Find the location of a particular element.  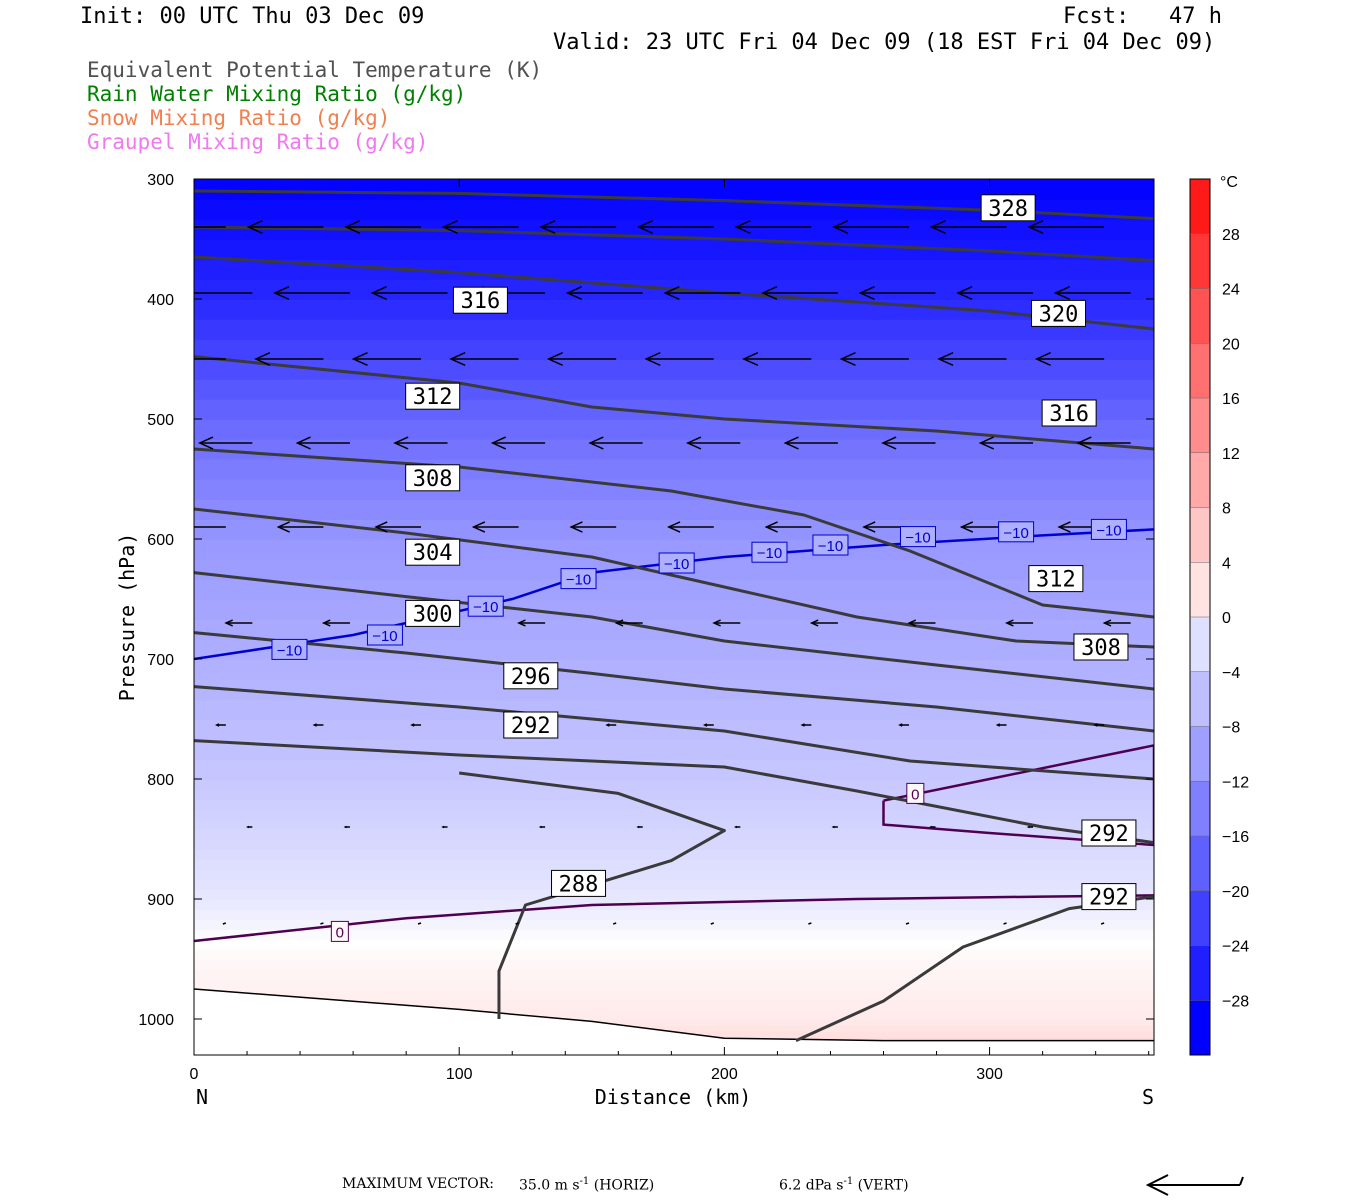

colorbar-tick-label: −20 is located at coordinates (1235, 892).